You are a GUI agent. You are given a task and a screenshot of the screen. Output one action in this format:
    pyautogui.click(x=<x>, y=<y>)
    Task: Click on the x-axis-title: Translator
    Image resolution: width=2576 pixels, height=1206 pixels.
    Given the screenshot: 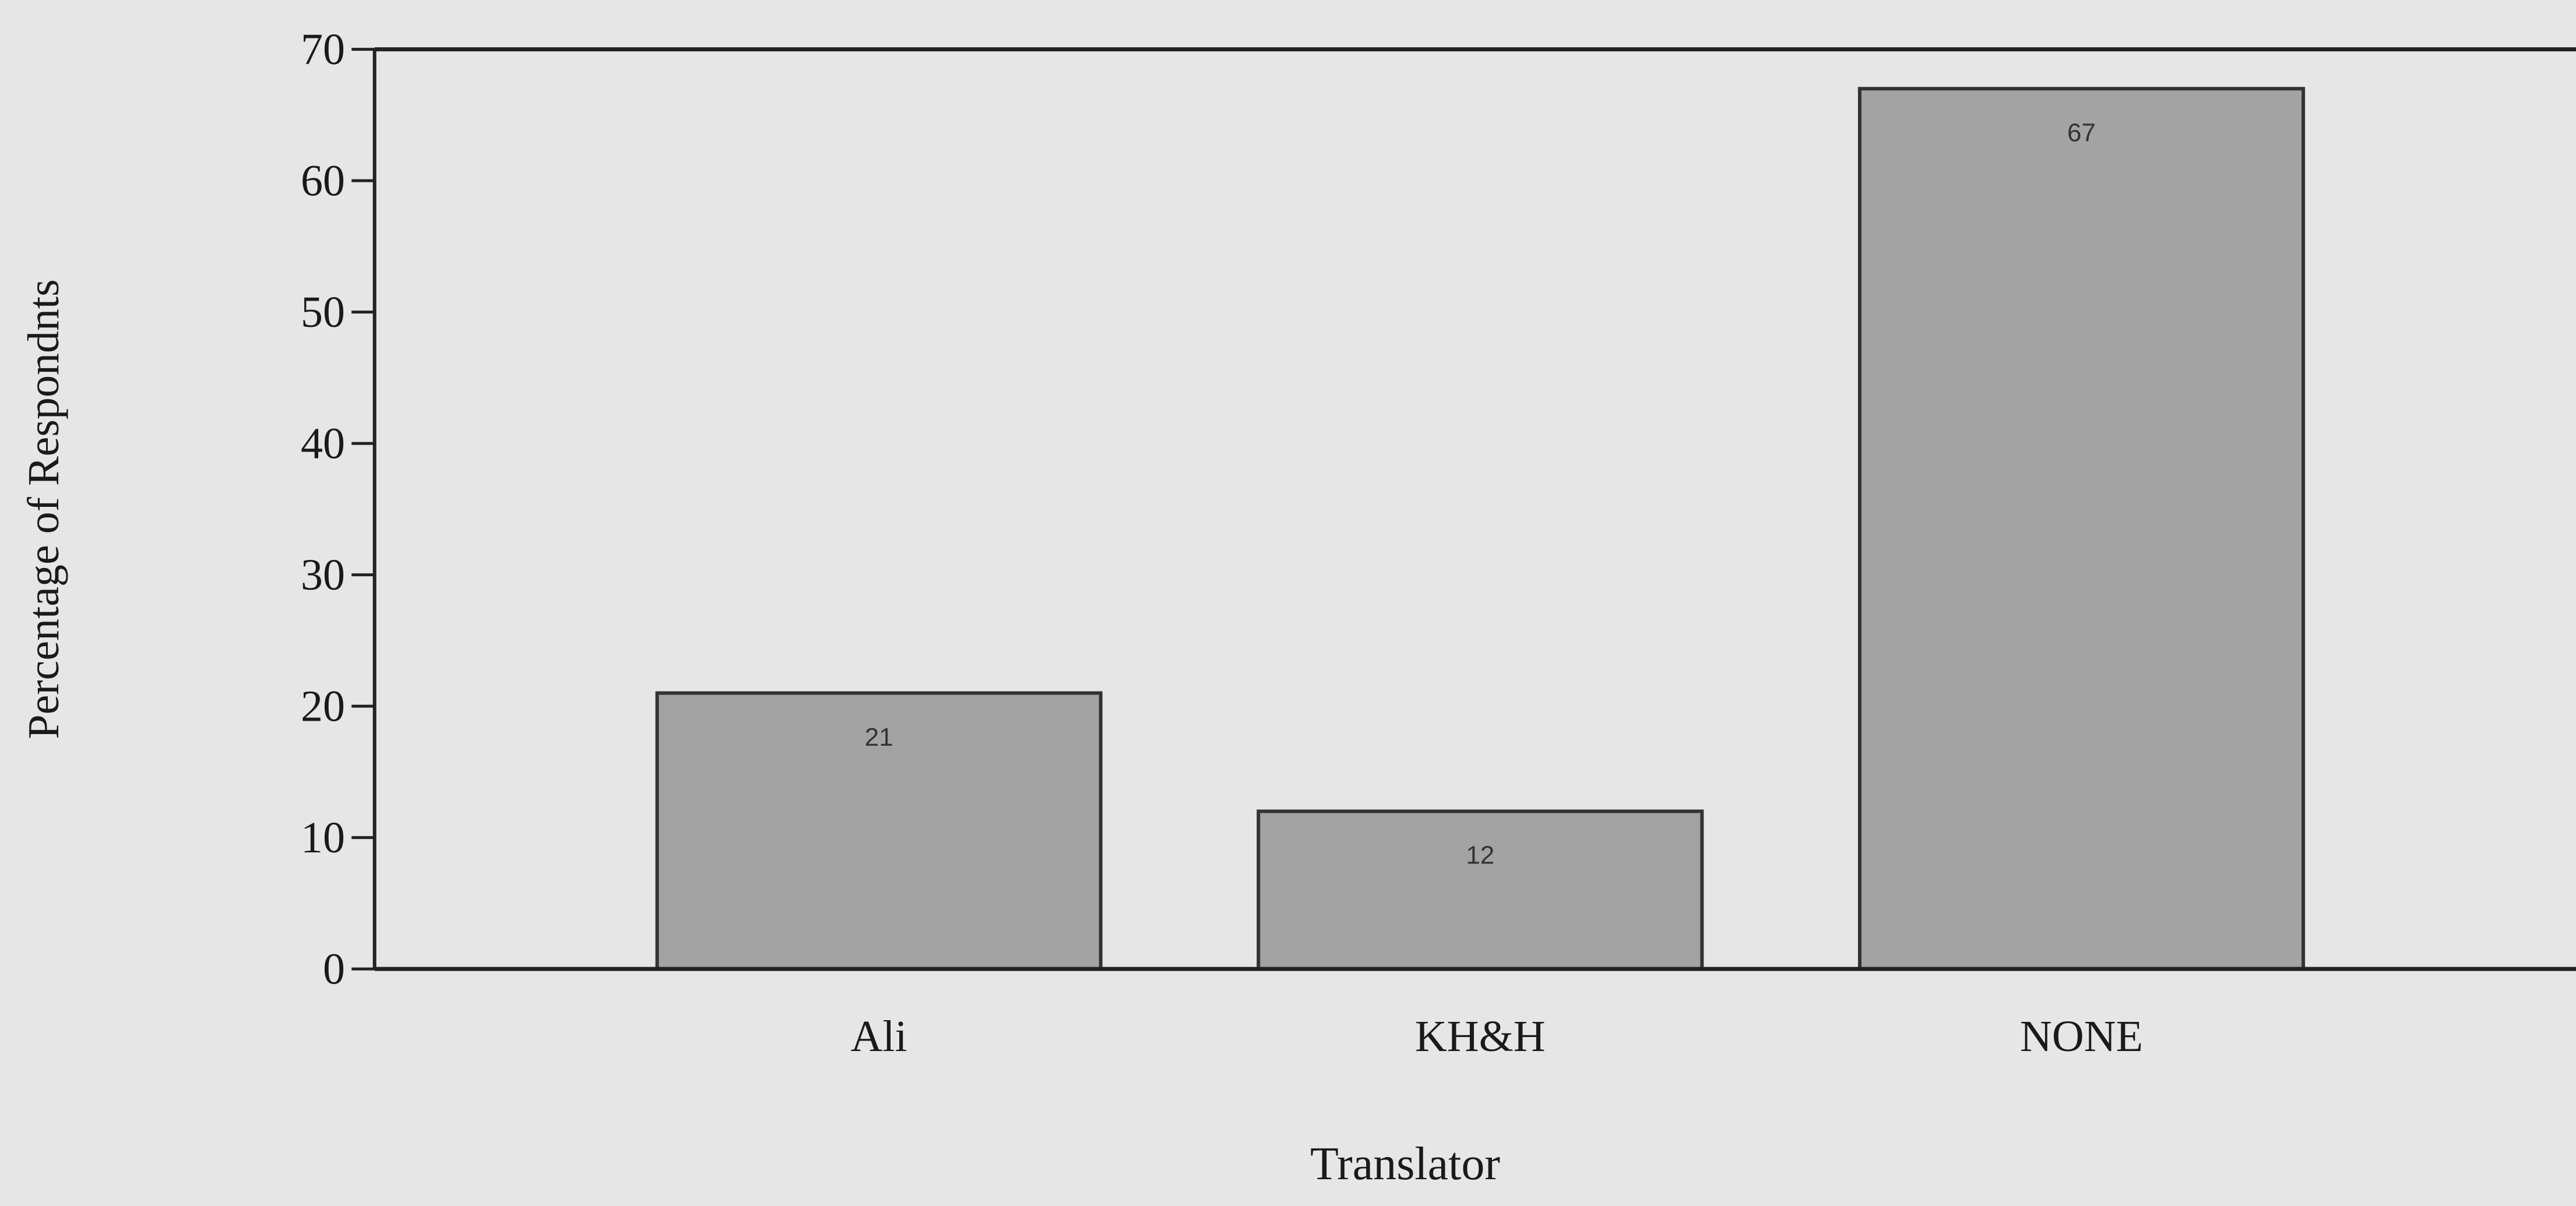 What is the action you would take?
    pyautogui.click(x=1405, y=1164)
    